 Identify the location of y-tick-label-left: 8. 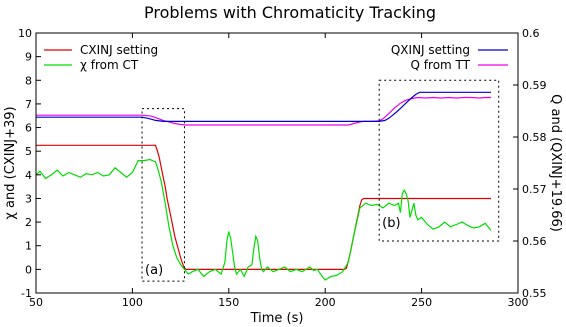
(28, 80).